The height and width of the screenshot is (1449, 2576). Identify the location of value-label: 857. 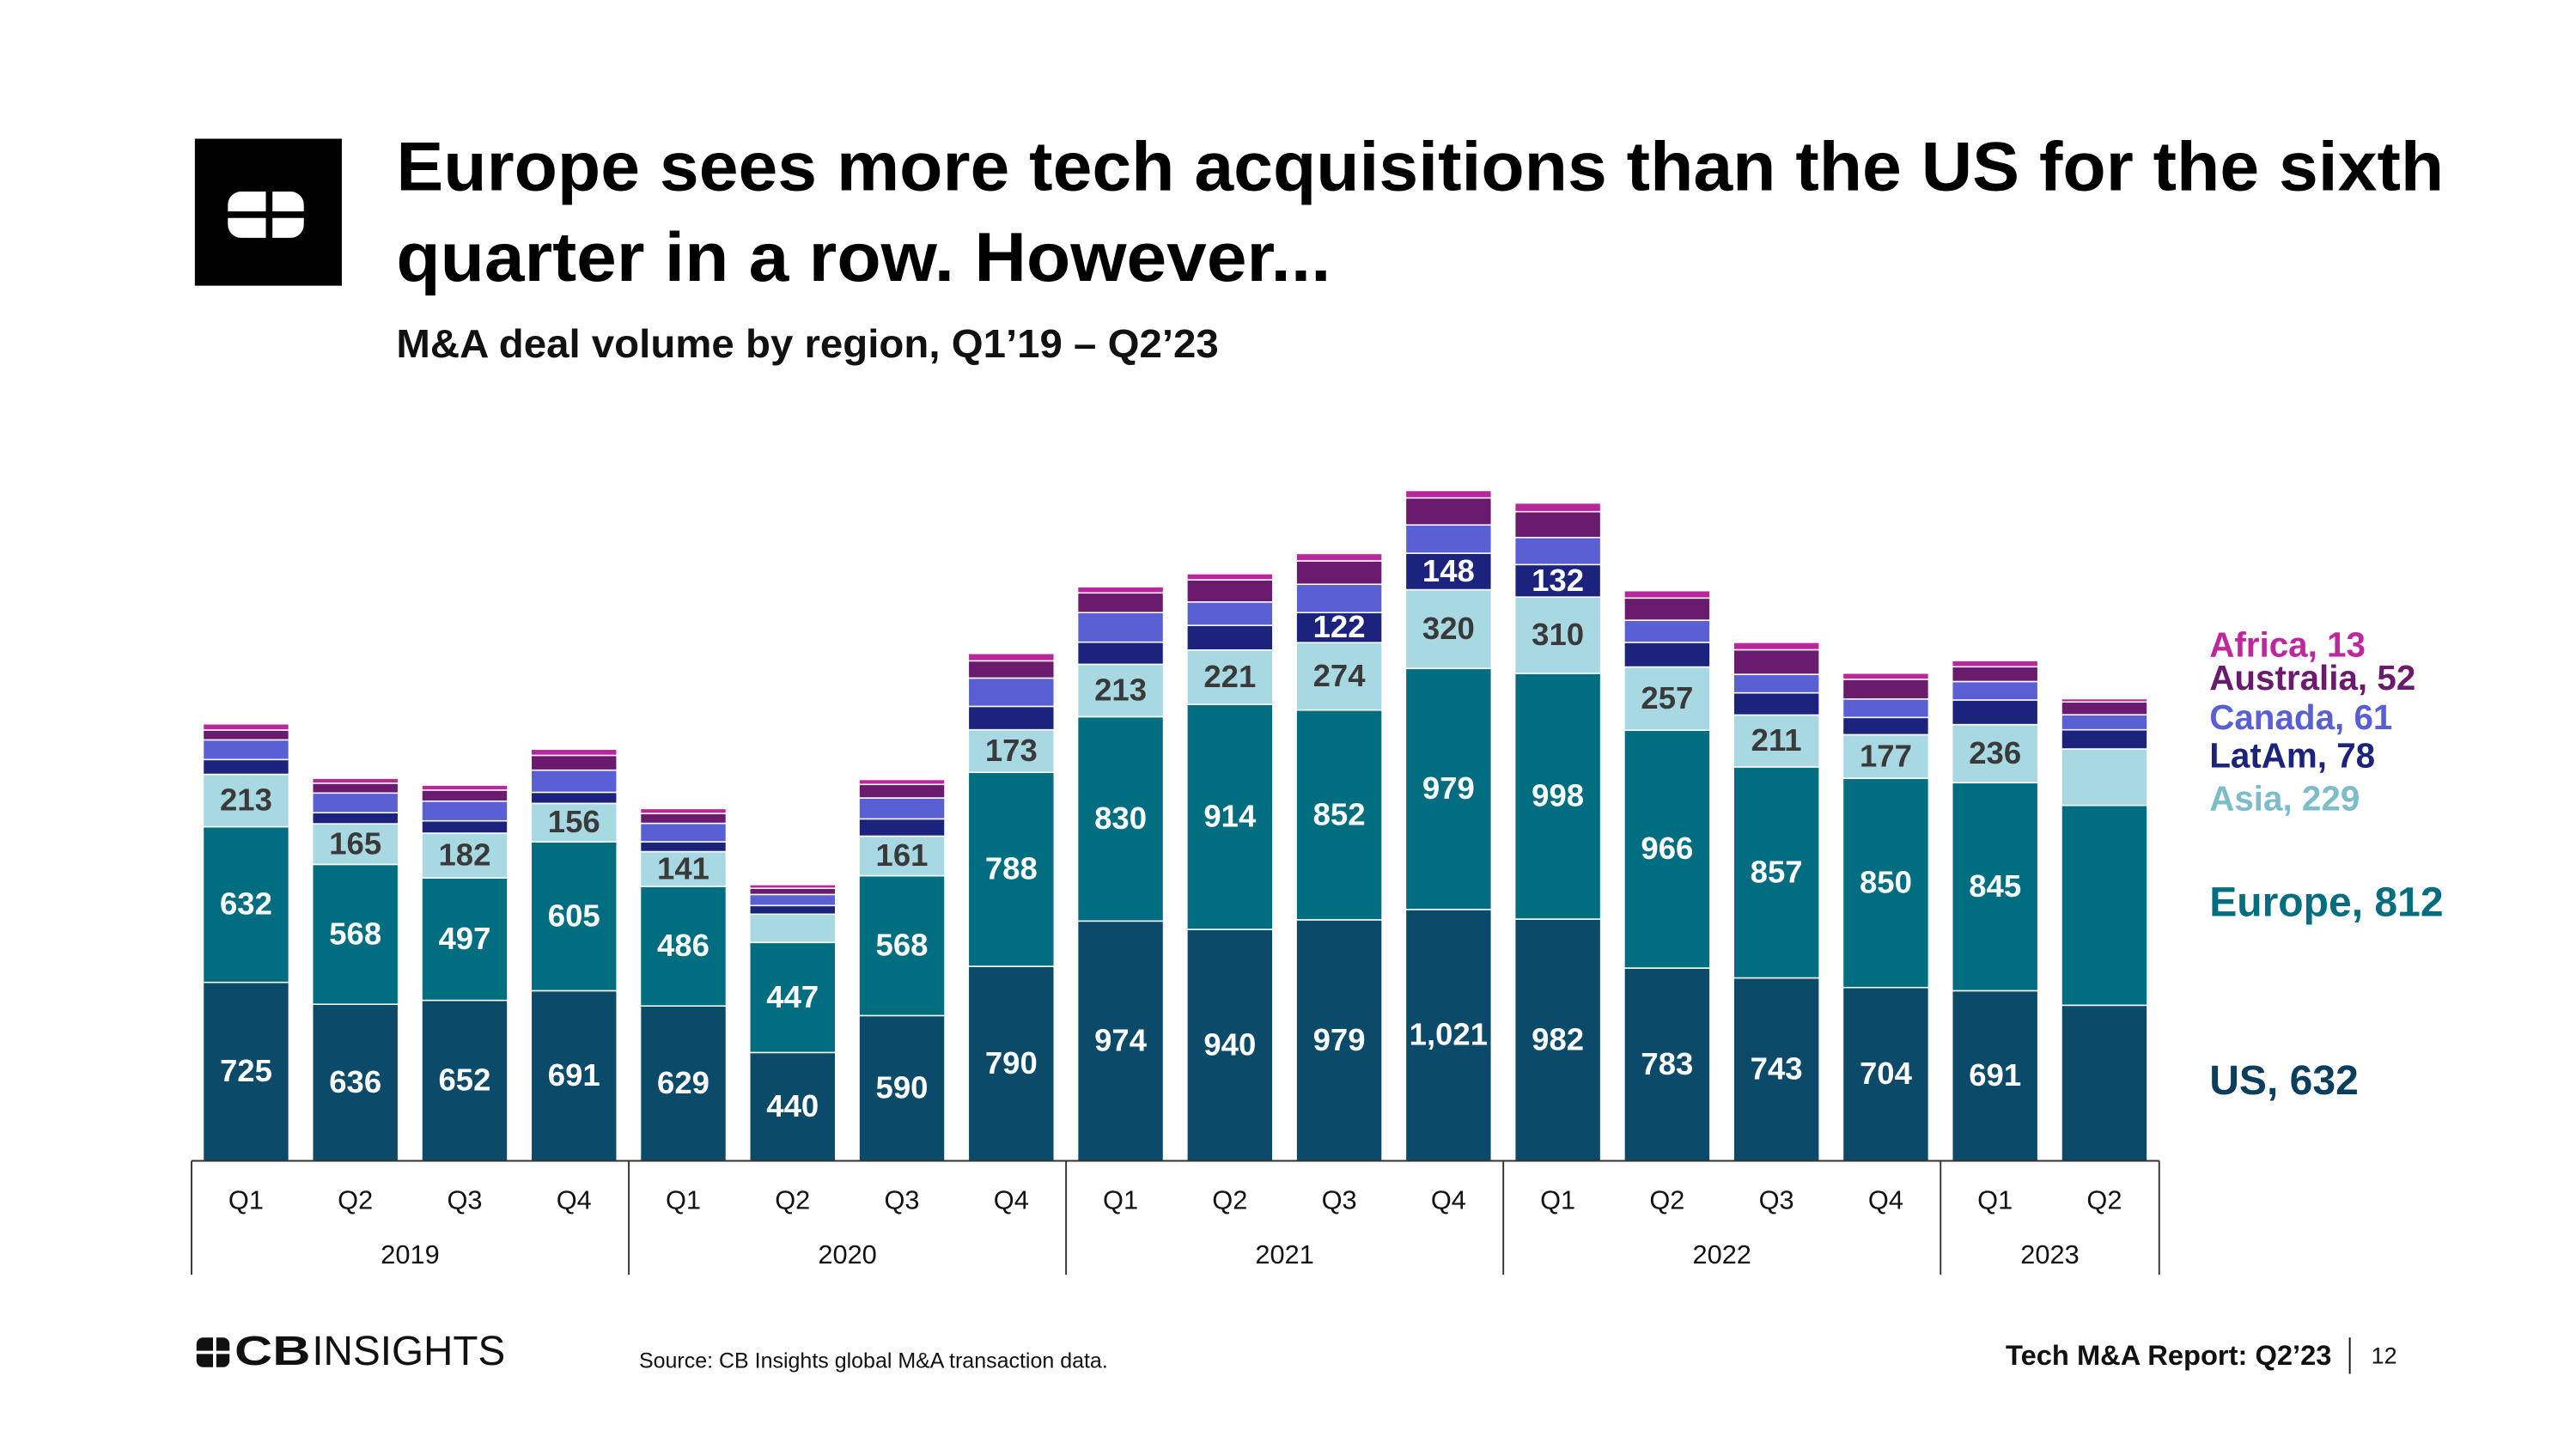
(1777, 871).